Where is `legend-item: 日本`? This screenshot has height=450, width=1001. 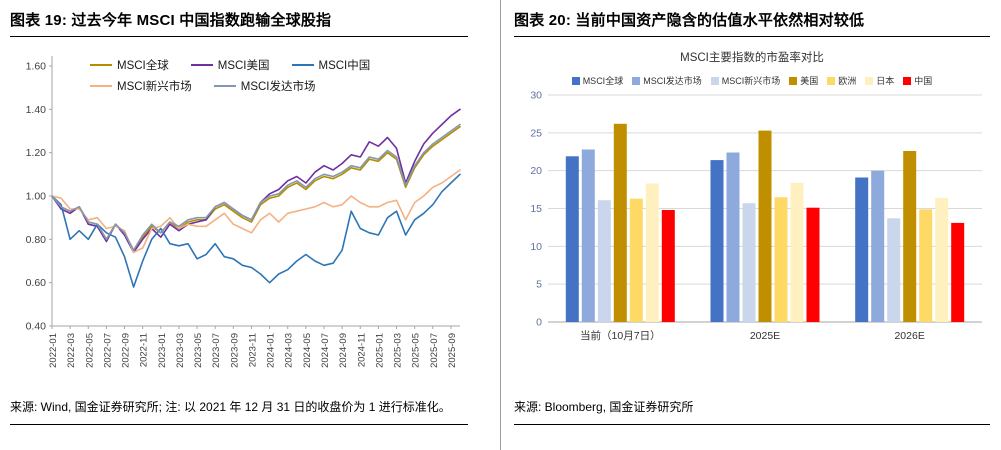
legend-item: 日本 is located at coordinates (879, 80).